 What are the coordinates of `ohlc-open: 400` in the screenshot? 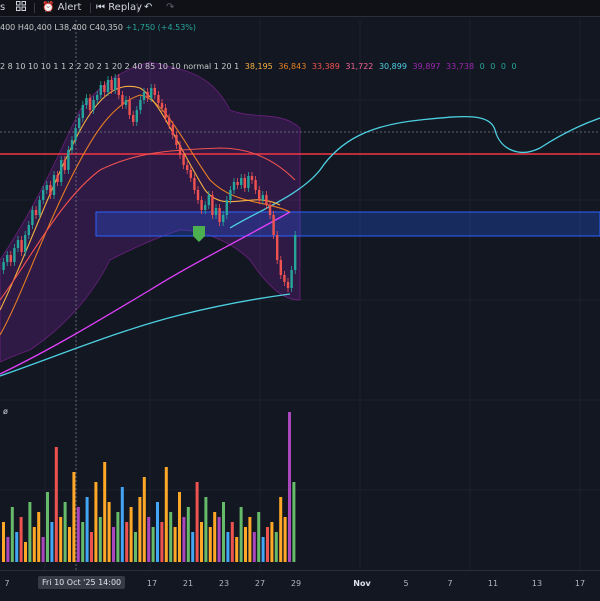 It's located at (8, 27).